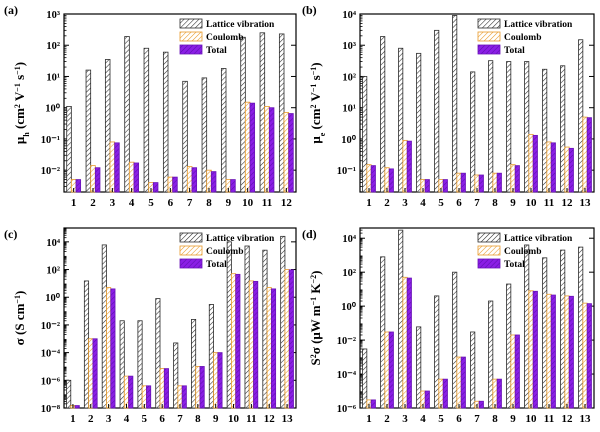  I want to click on y-axis-label-part: K, so click(315, 290).